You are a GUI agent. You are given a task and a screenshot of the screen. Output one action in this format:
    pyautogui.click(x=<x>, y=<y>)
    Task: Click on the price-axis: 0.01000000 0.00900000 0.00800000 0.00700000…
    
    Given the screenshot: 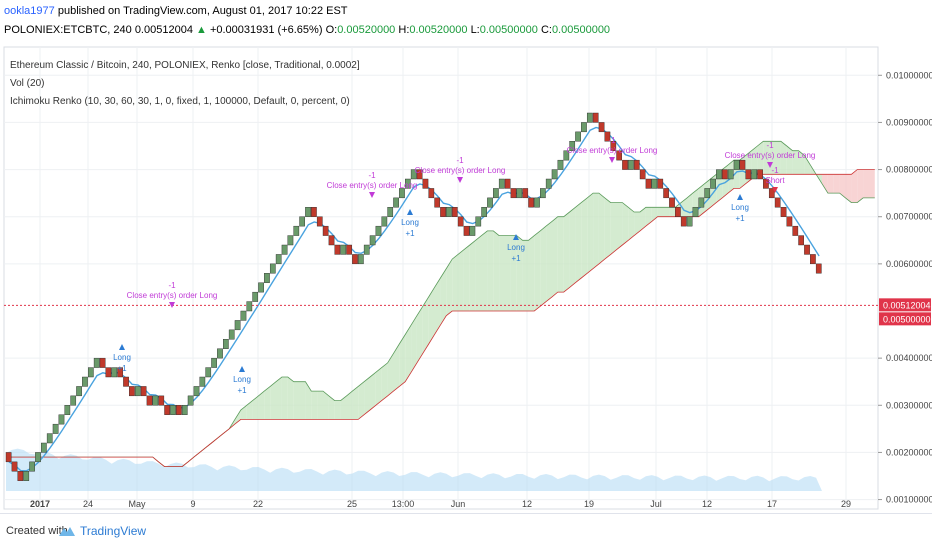 What is the action you would take?
    pyautogui.click(x=905, y=287)
    